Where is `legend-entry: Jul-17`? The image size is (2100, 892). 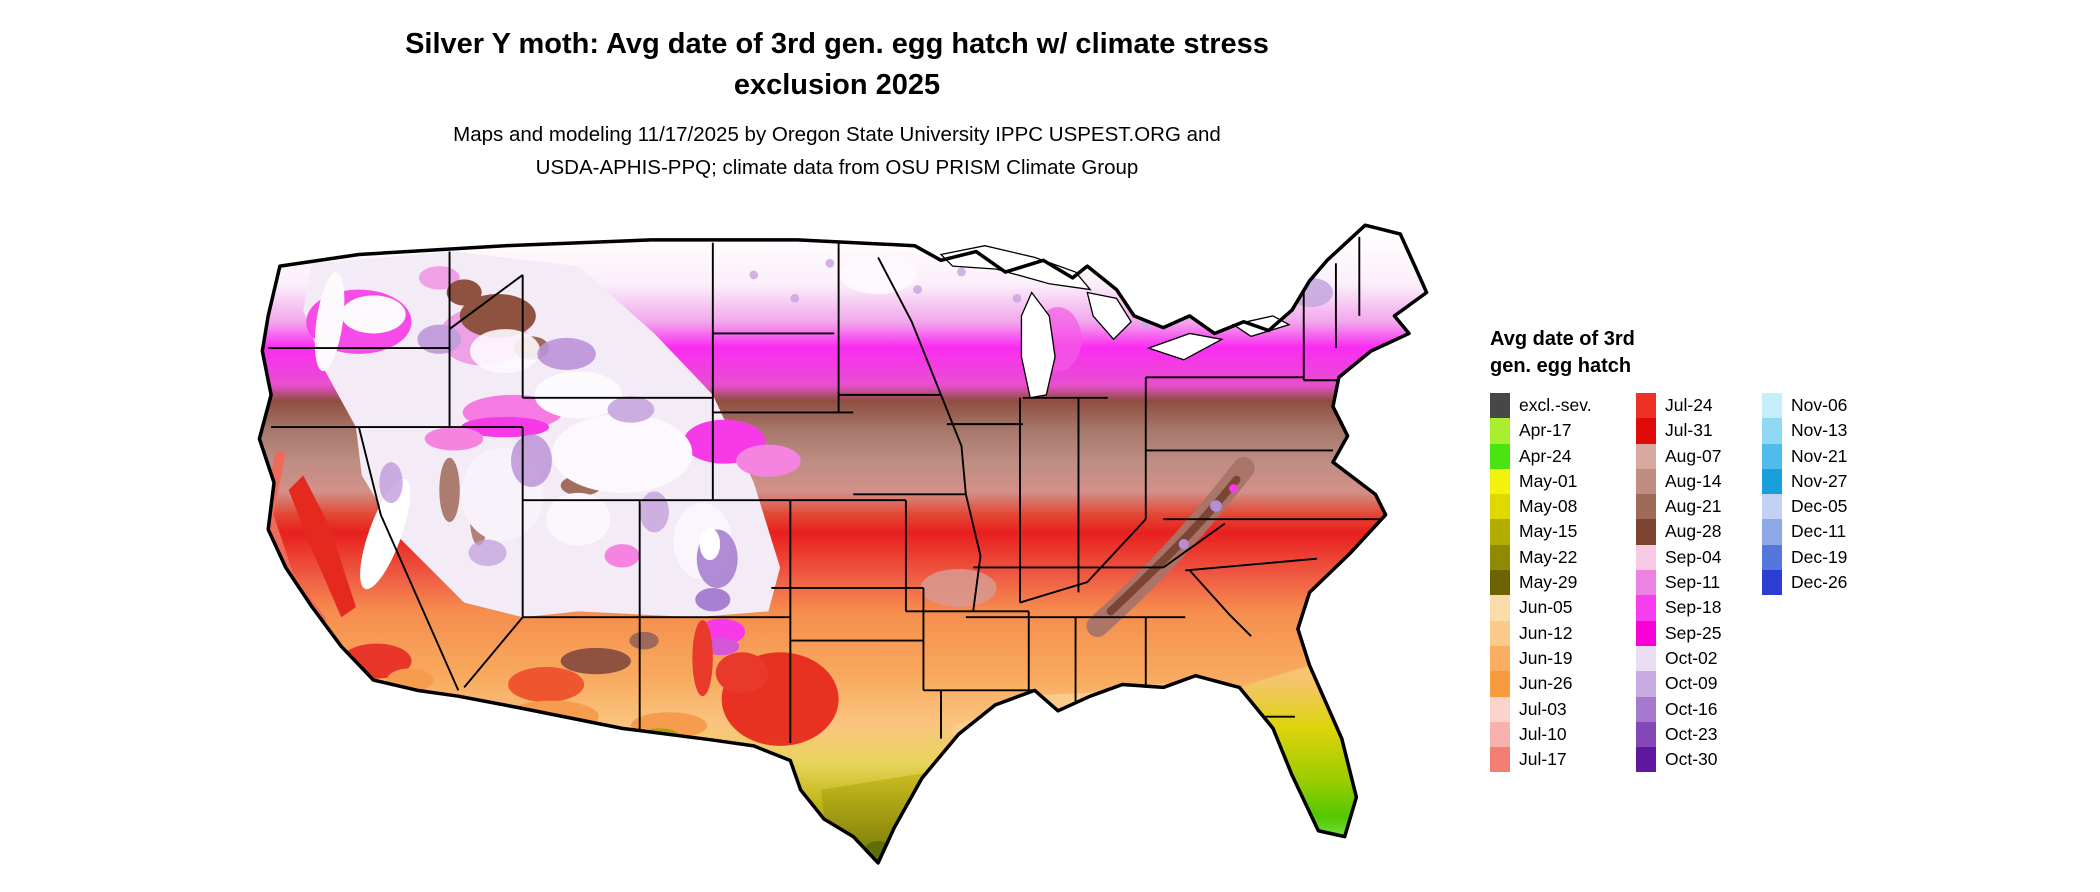 legend-entry: Jul-17 is located at coordinates (1563, 760).